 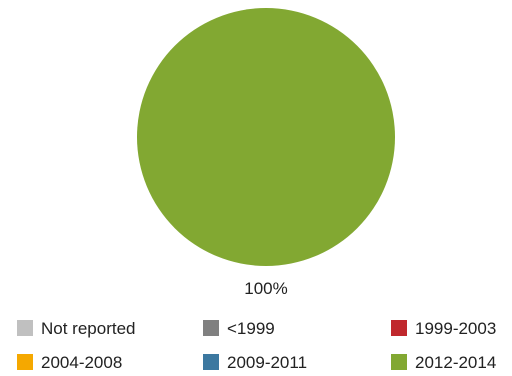 I want to click on legend-label: <1999, so click(x=251, y=328).